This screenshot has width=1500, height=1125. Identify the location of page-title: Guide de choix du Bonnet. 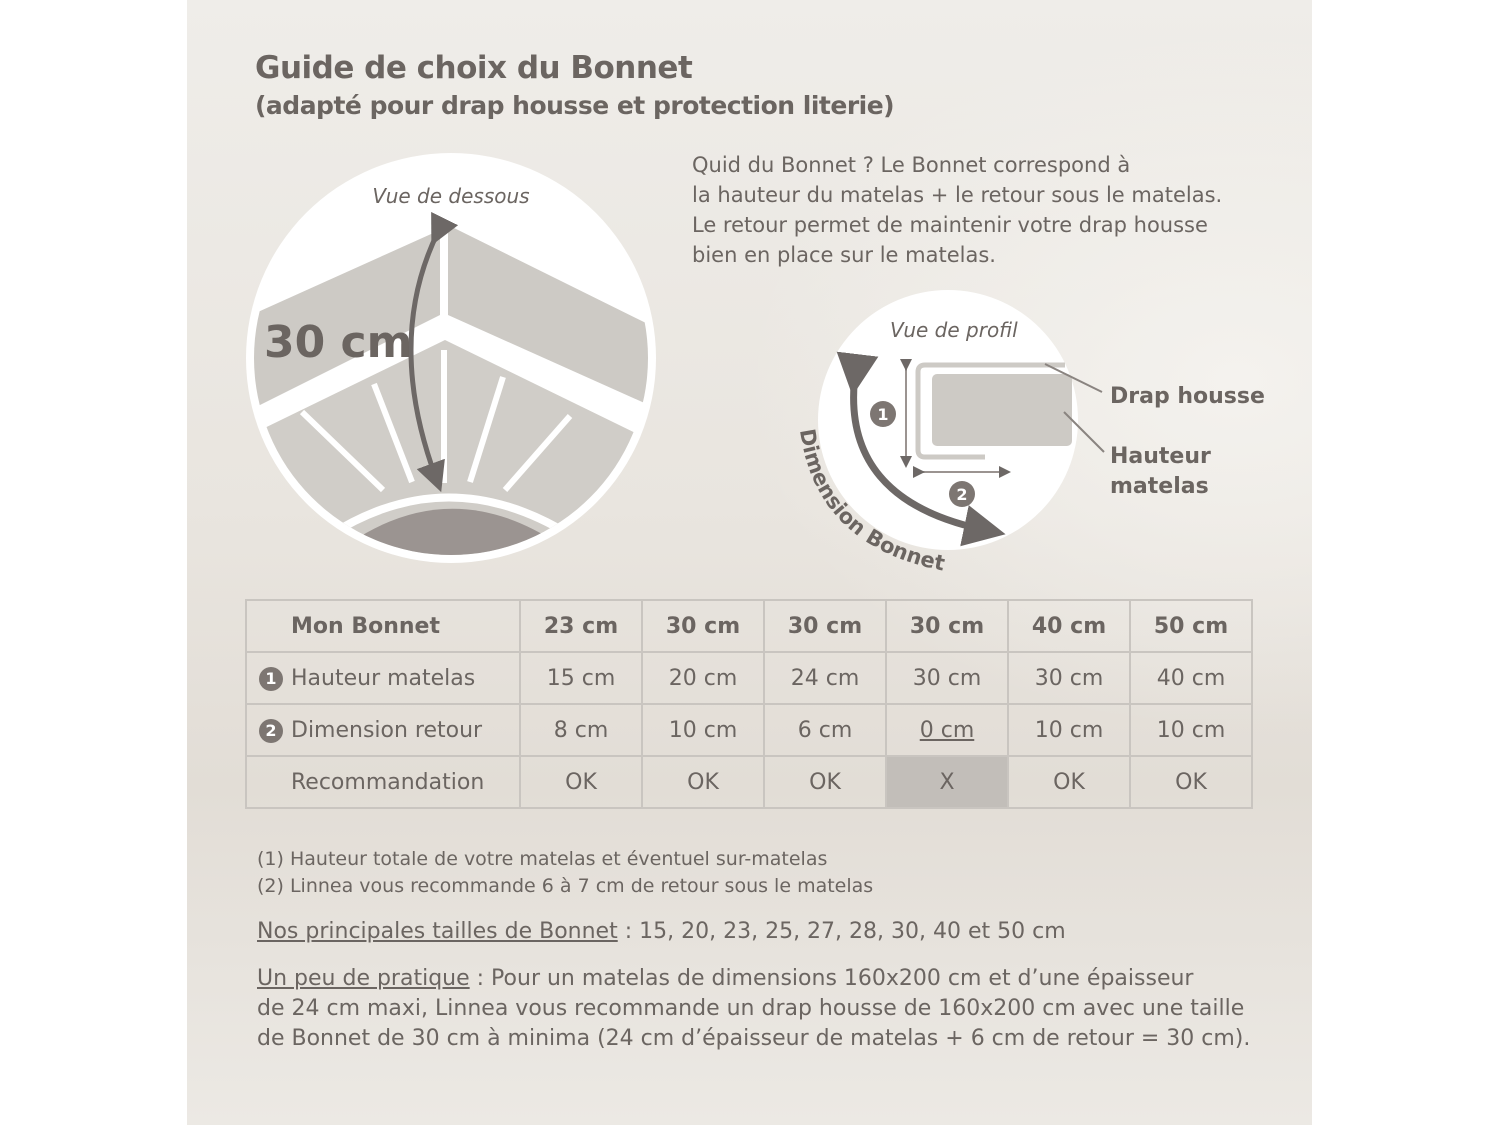
(474, 68).